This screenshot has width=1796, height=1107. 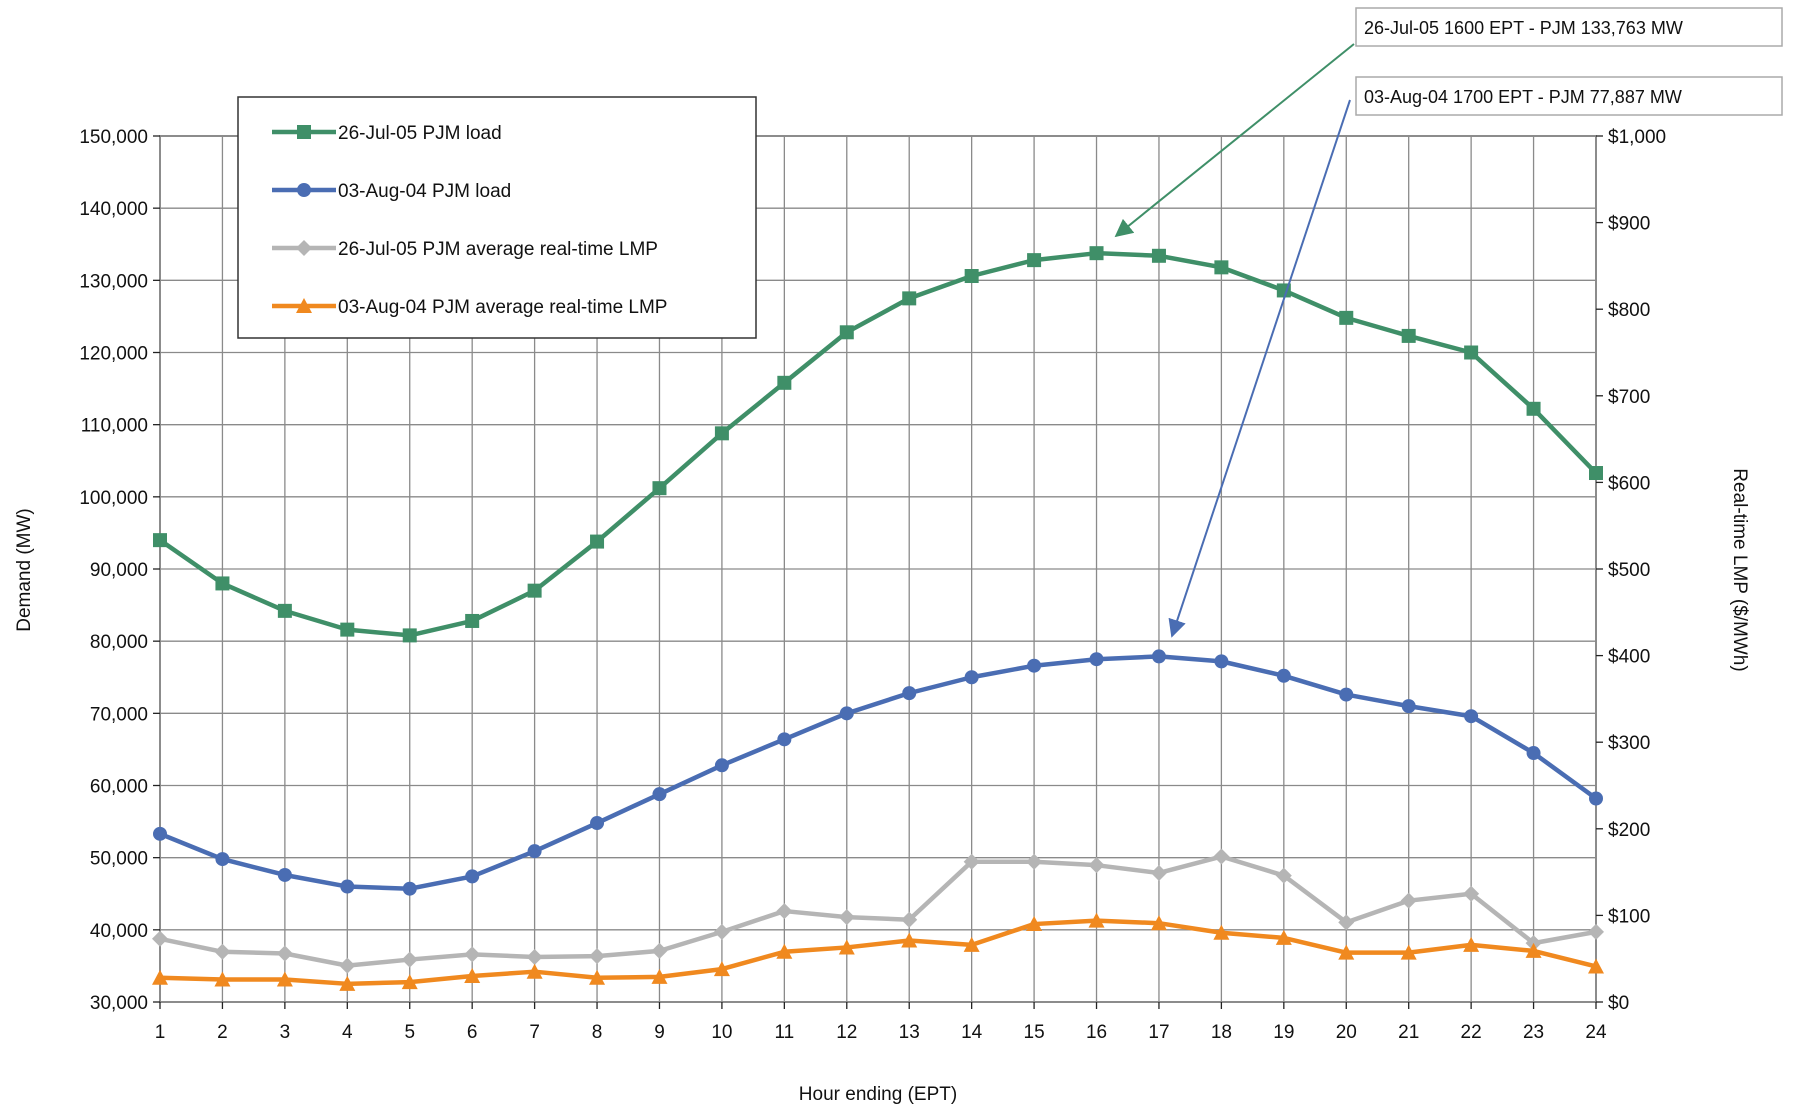 What do you see at coordinates (1629, 483) in the screenshot?
I see `y-right-tick-label: $600` at bounding box center [1629, 483].